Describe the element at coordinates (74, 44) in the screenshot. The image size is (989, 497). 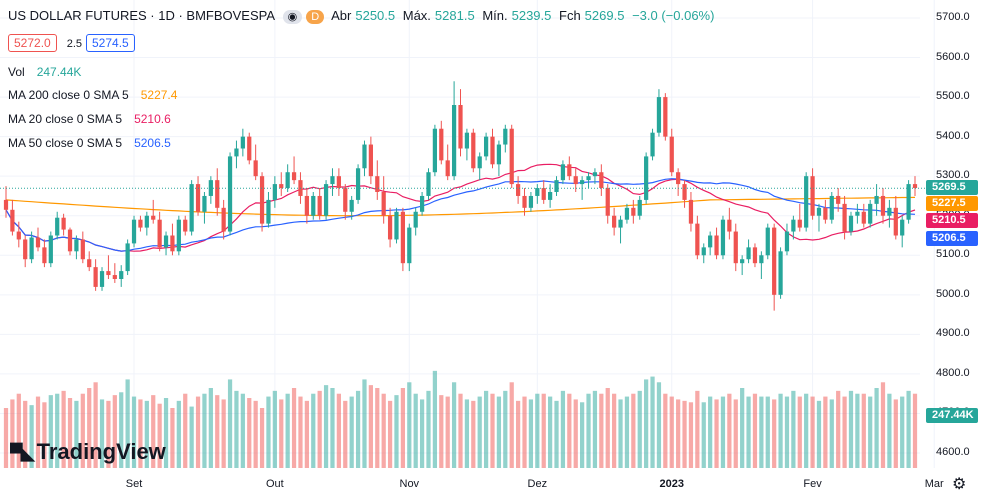
I see `spread-value: 2.5` at that location.